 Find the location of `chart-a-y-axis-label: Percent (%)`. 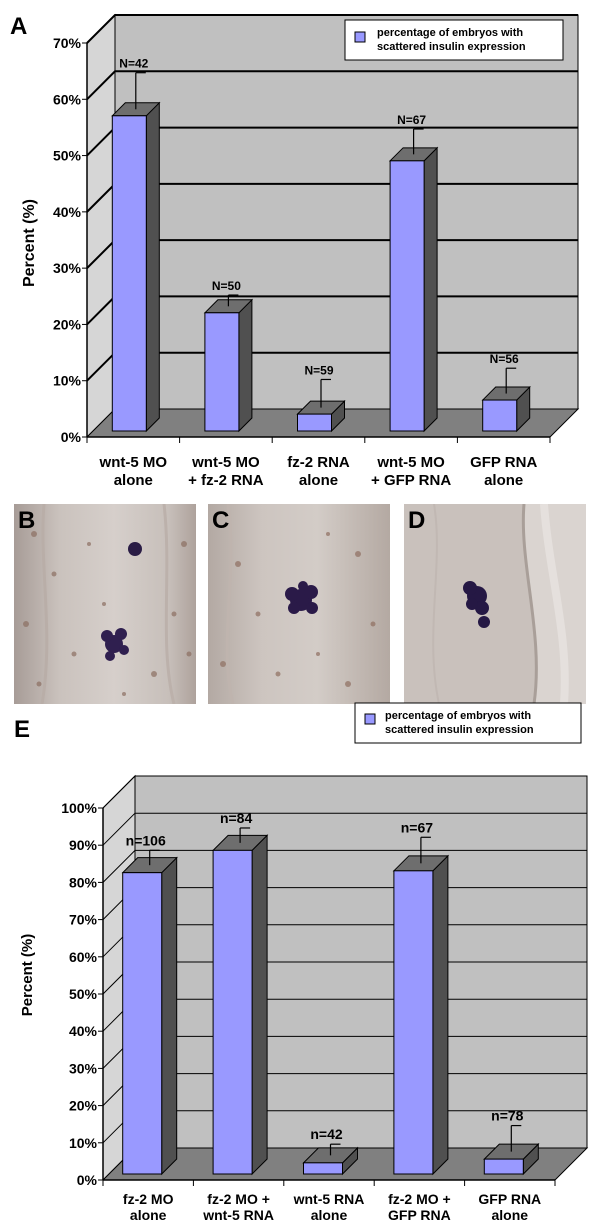

chart-a-y-axis-label: Percent (%) is located at coordinates (29, 243).